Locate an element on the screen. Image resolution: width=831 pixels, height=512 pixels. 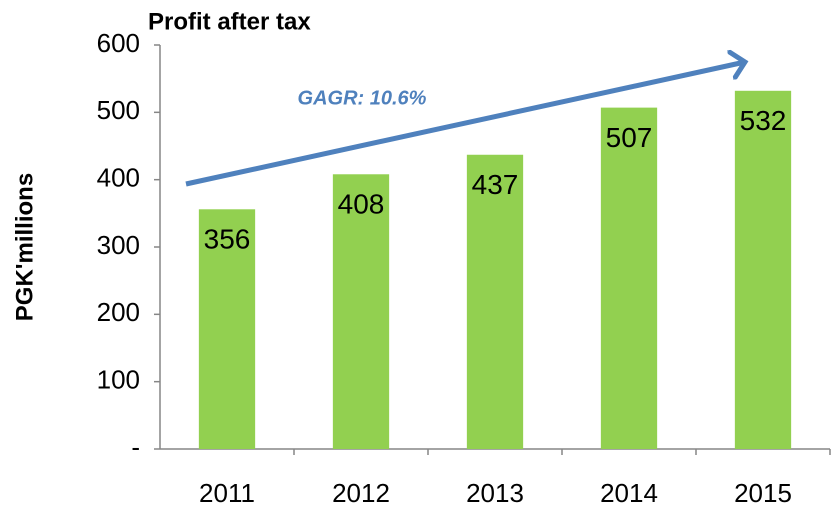
y-tick-label: 400 is located at coordinates (118, 178).